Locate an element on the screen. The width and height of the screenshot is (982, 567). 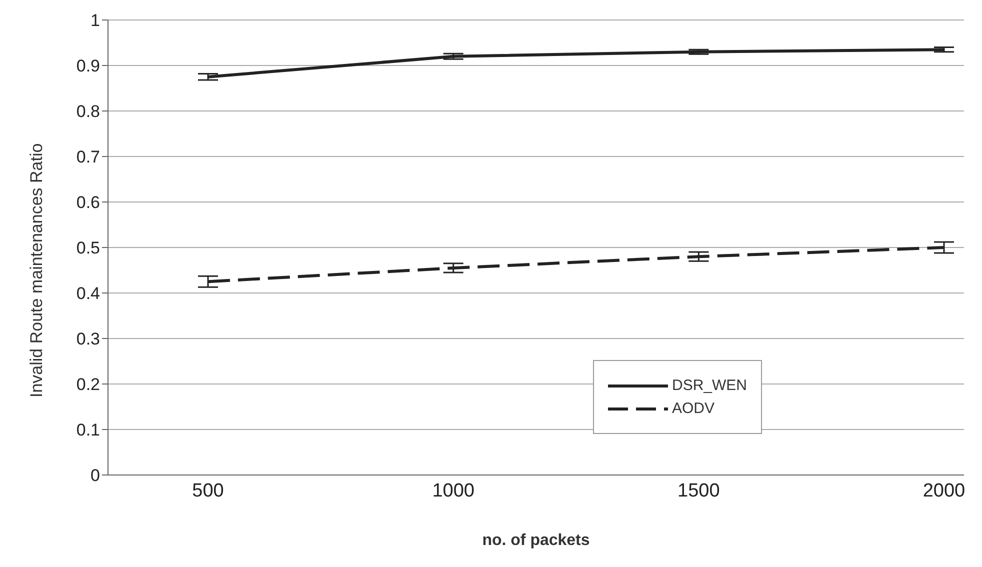
y-tick-label: 0.4 is located at coordinates (88, 294).